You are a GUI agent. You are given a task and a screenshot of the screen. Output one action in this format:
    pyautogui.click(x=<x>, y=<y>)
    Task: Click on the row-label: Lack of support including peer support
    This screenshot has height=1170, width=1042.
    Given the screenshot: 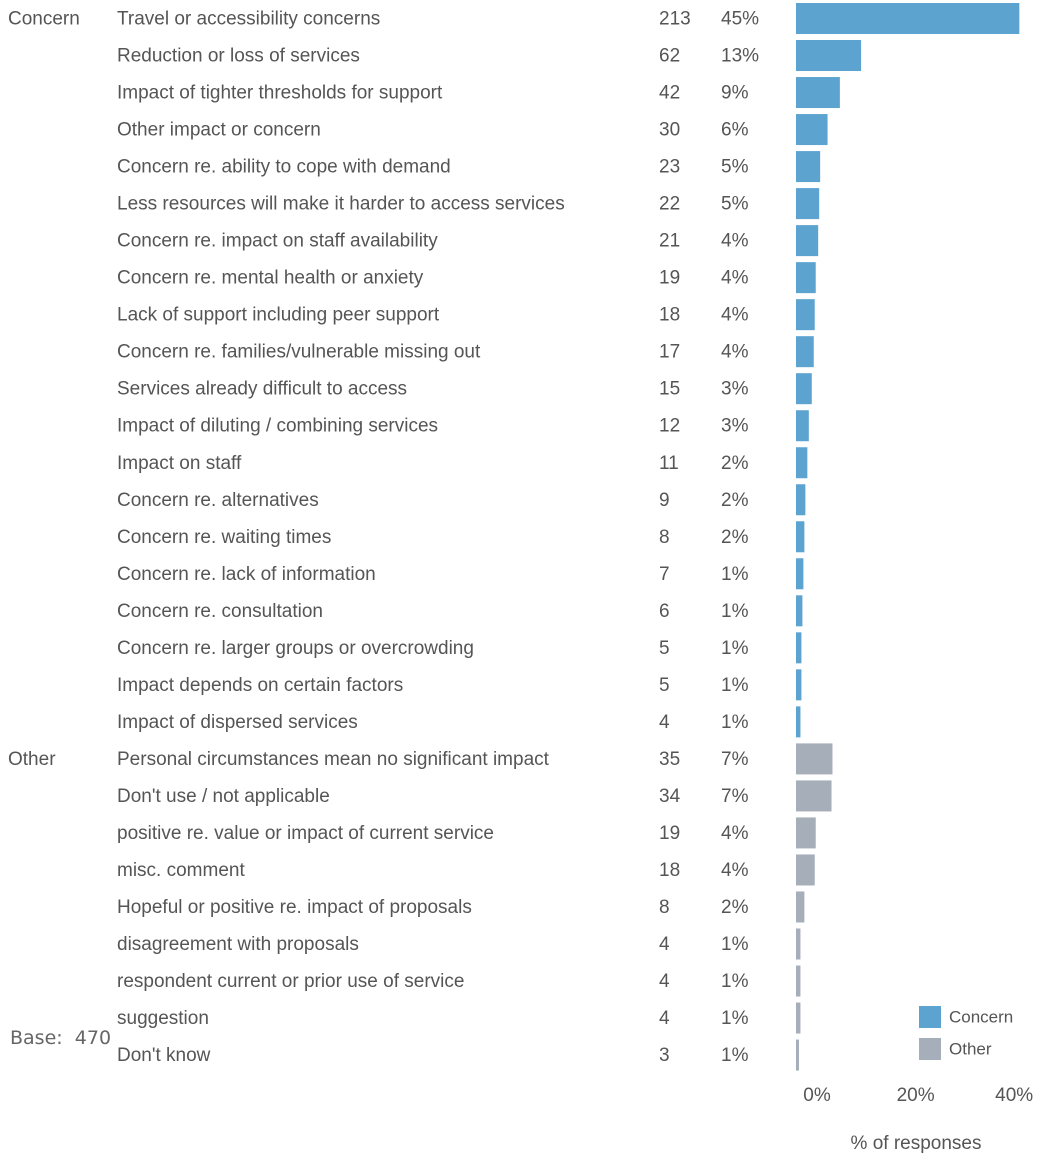 What is the action you would take?
    pyautogui.click(x=278, y=315)
    